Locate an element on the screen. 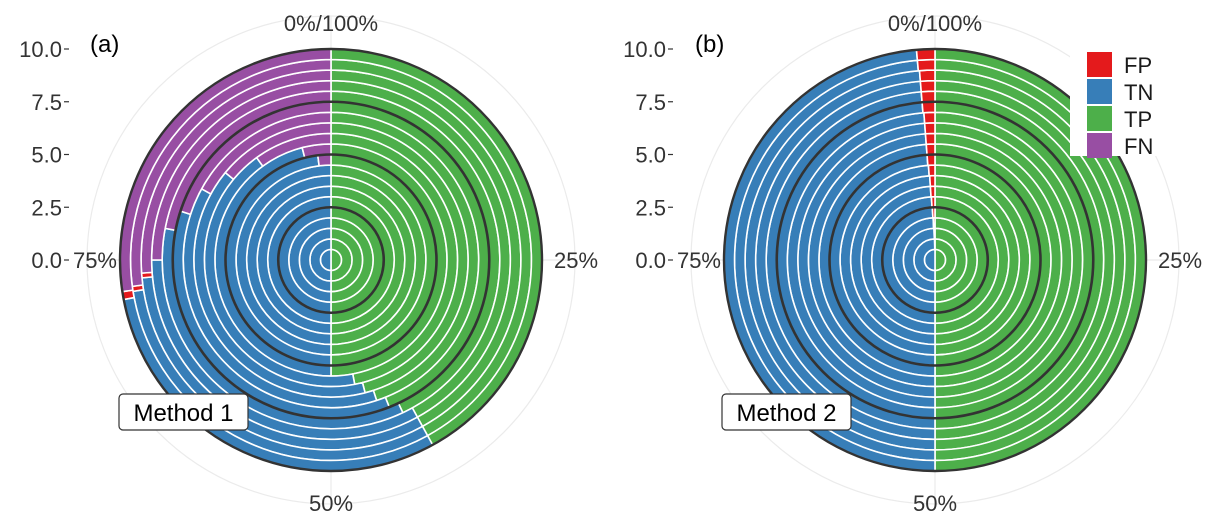 This screenshot has height=511, width=1207. legend-label-tn: TN is located at coordinates (1138, 92).